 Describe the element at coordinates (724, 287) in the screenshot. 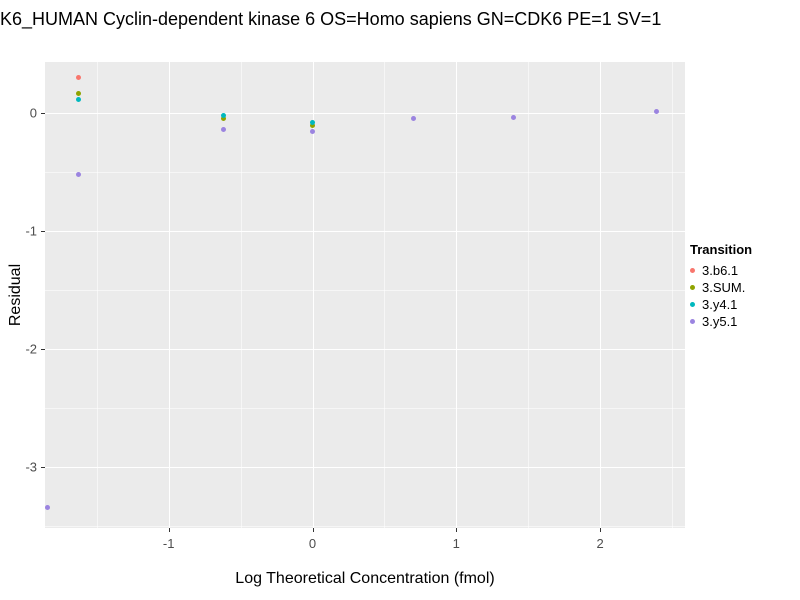

I see `legend-label: 3.SUM.` at that location.